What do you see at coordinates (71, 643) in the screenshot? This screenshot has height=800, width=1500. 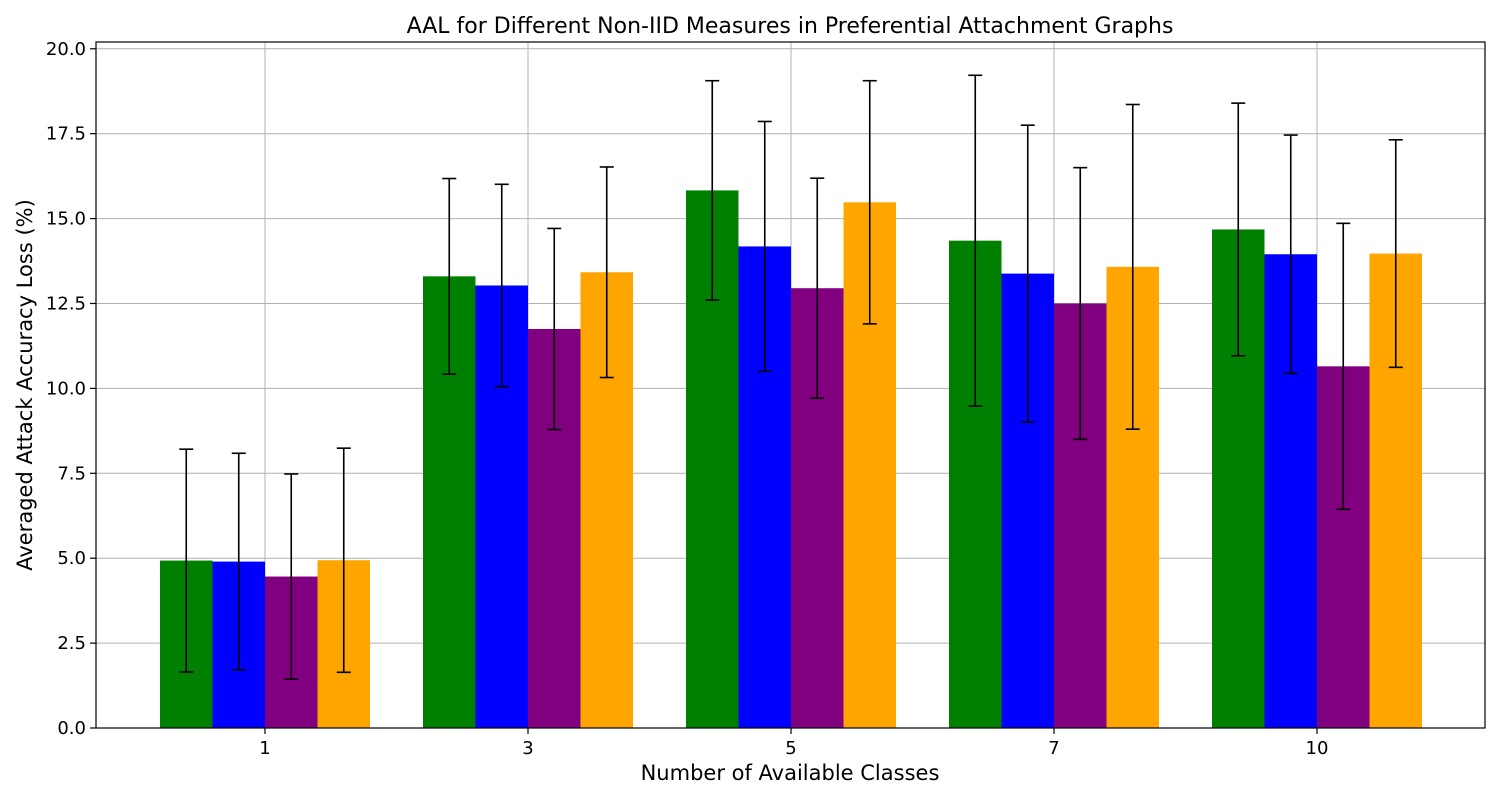 I see `y-tick-label: 2.5` at bounding box center [71, 643].